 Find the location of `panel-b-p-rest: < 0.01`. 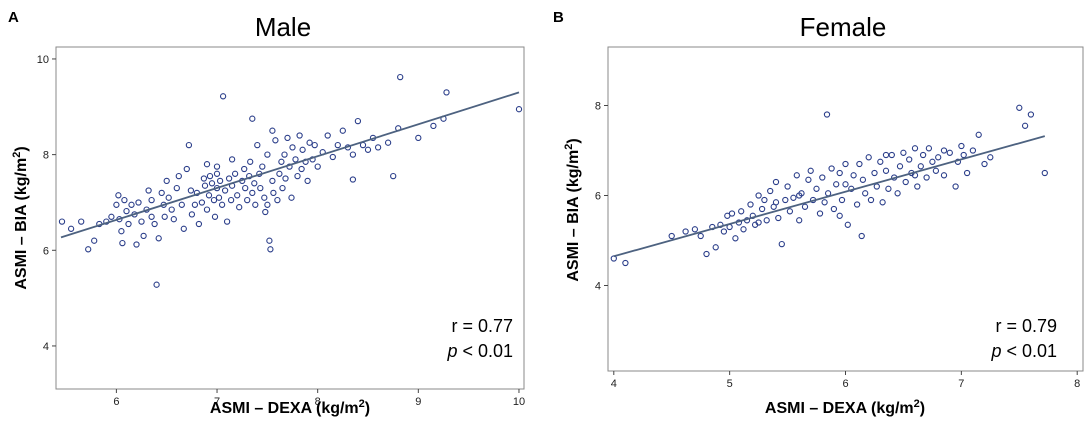

panel-b-p-rest: < 0.01 is located at coordinates (1029, 351).